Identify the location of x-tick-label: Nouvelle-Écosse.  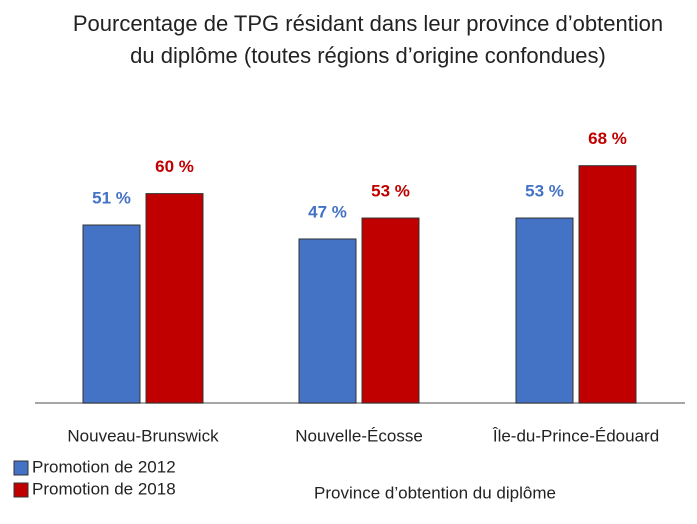
(359, 435).